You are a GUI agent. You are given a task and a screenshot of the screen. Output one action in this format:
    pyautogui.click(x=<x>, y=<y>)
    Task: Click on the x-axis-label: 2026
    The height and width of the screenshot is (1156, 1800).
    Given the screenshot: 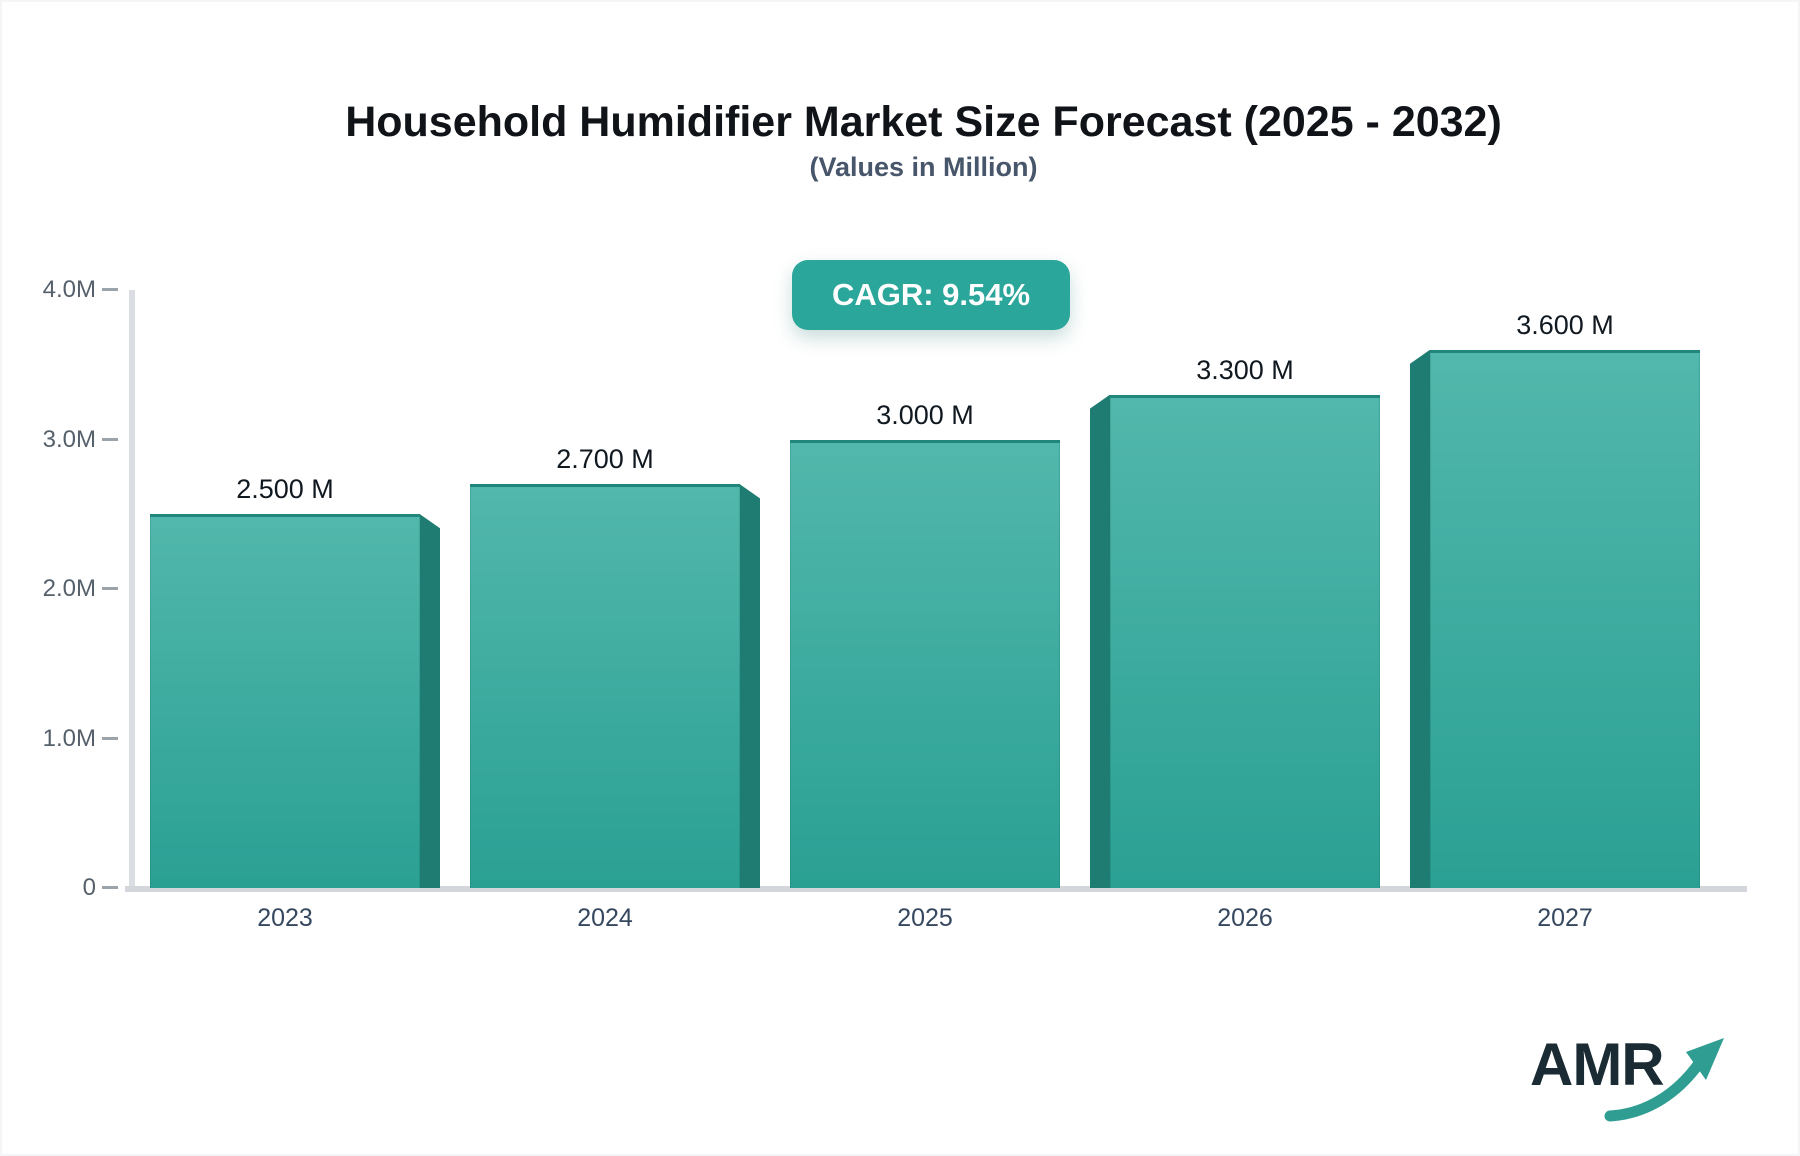 What is the action you would take?
    pyautogui.click(x=1245, y=918)
    